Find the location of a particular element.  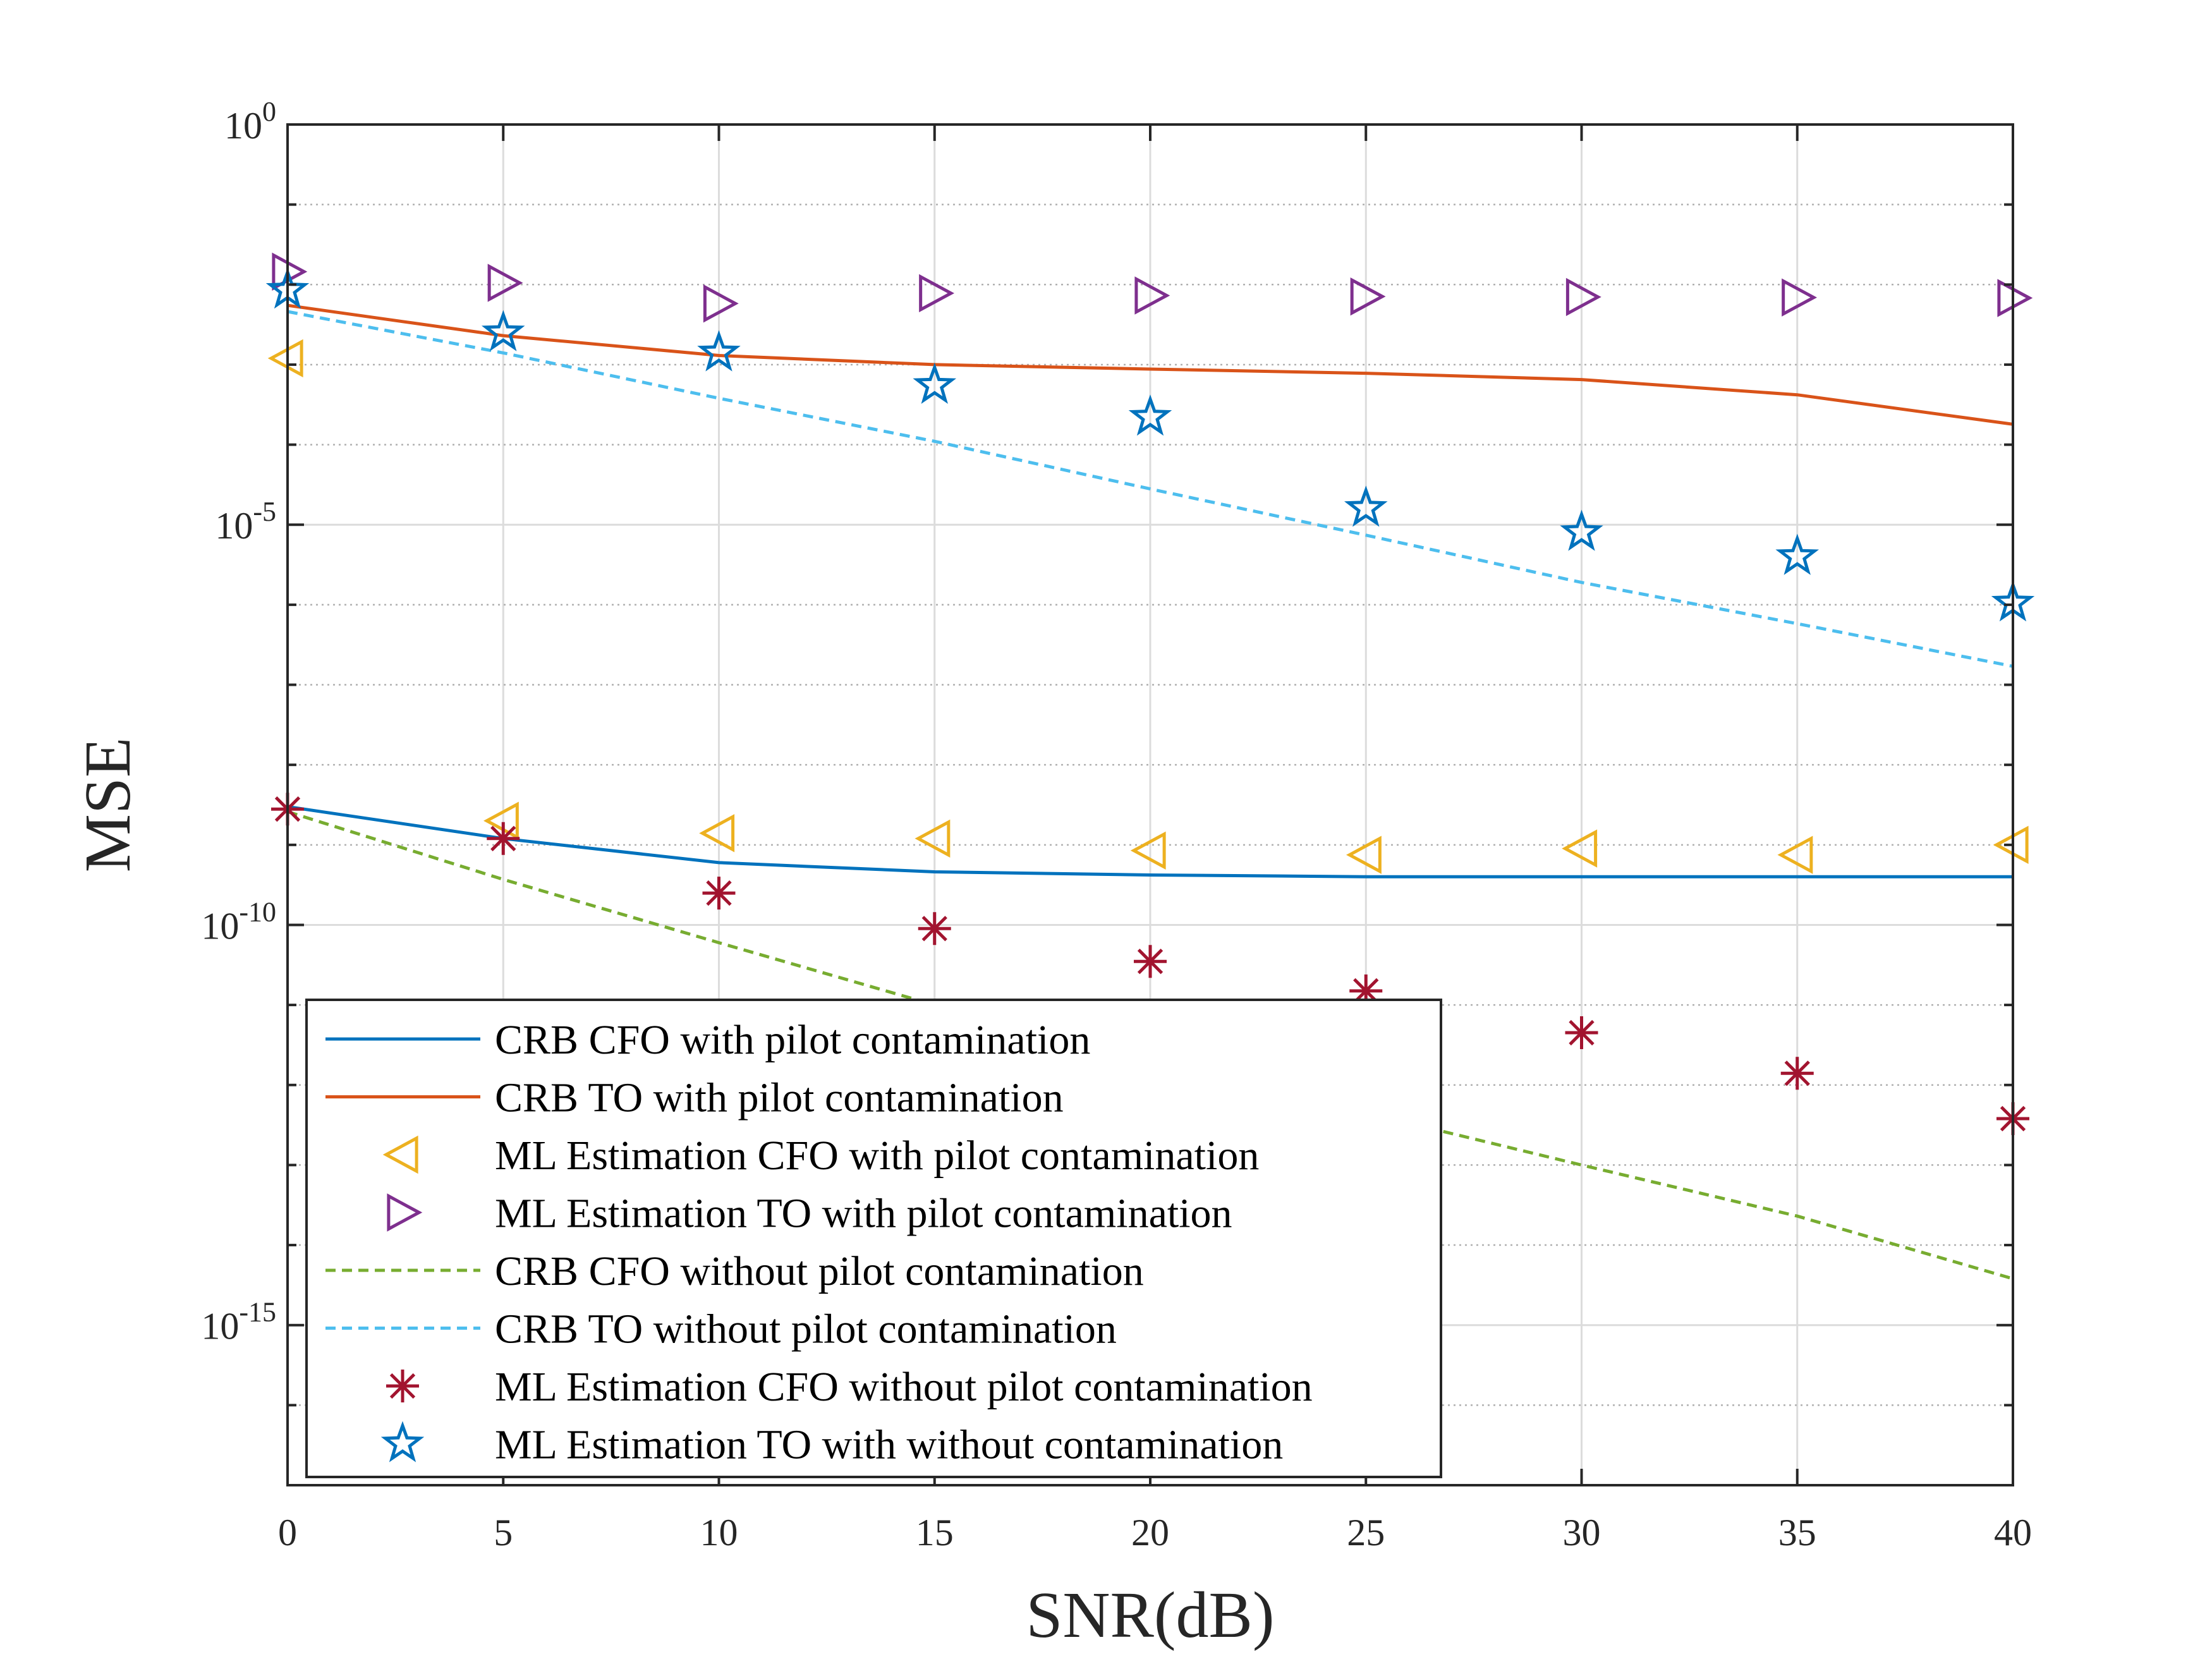

x-tick-label: 40 is located at coordinates (2013, 1532).